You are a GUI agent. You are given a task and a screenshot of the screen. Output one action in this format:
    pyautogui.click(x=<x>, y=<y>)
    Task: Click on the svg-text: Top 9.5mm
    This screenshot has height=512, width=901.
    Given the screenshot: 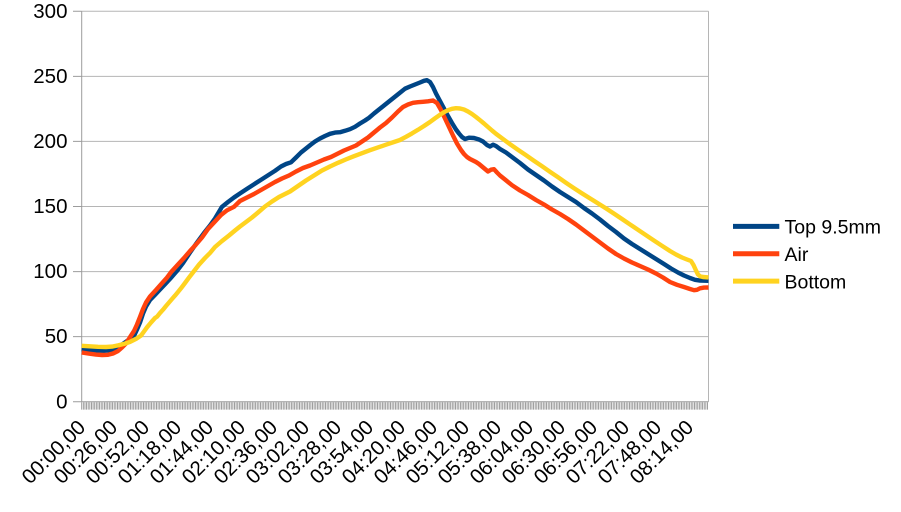 What is the action you would take?
    pyautogui.click(x=833, y=228)
    